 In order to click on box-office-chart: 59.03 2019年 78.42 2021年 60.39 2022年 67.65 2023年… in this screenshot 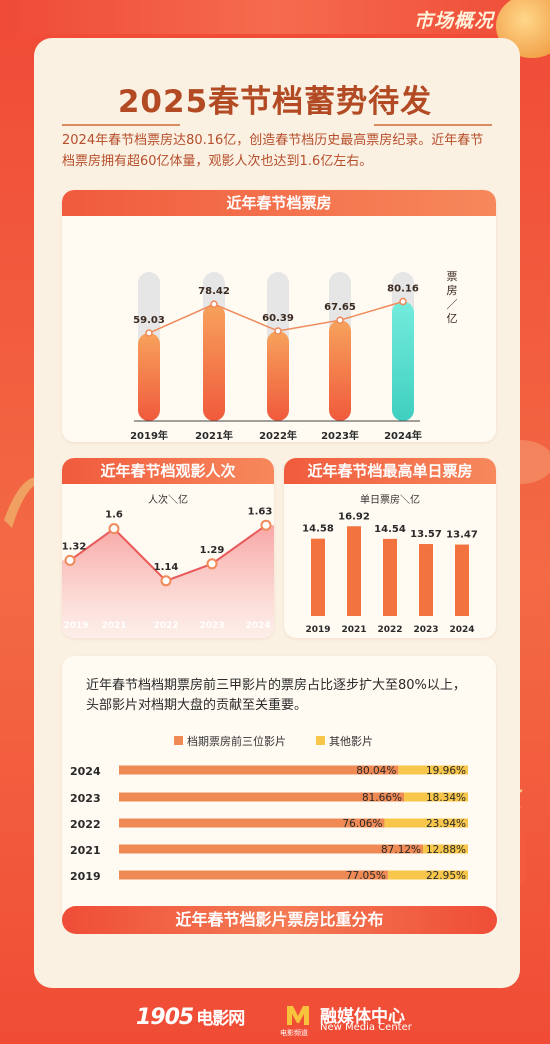, I will do `click(294, 356)`.